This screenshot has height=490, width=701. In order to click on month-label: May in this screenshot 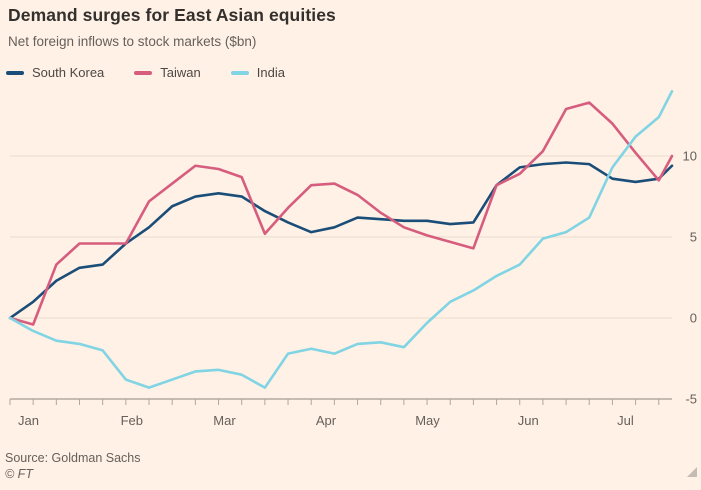, I will do `click(427, 420)`.